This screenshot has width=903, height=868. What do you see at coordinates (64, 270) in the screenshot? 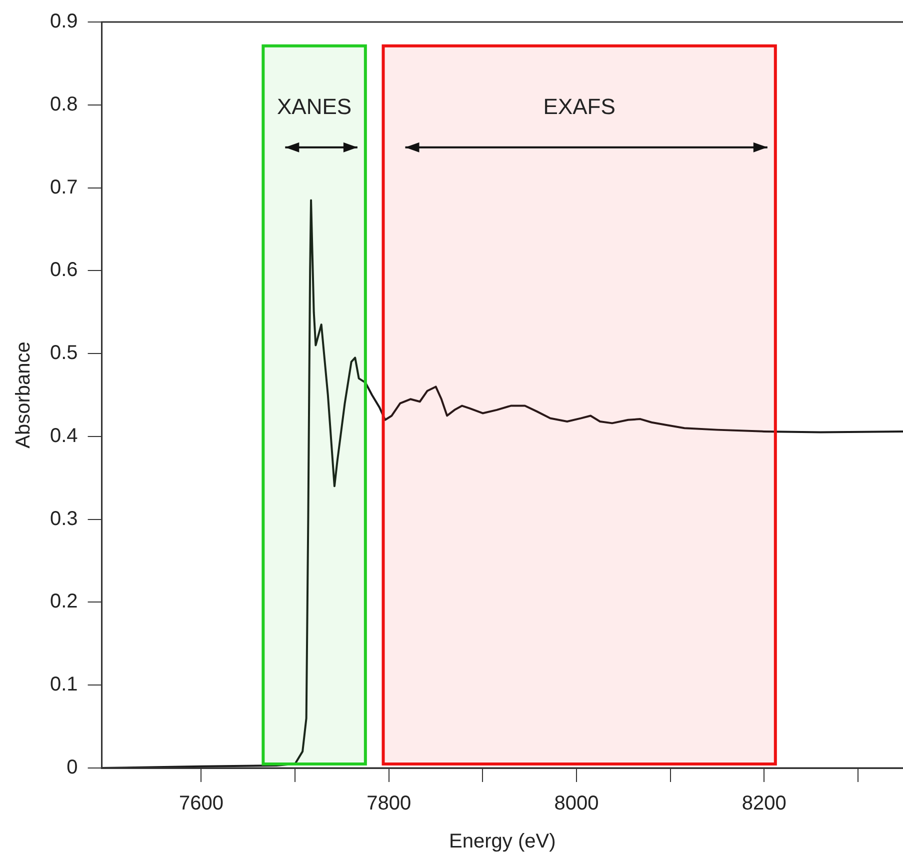
I see `y-tick-label: 0.6` at bounding box center [64, 270].